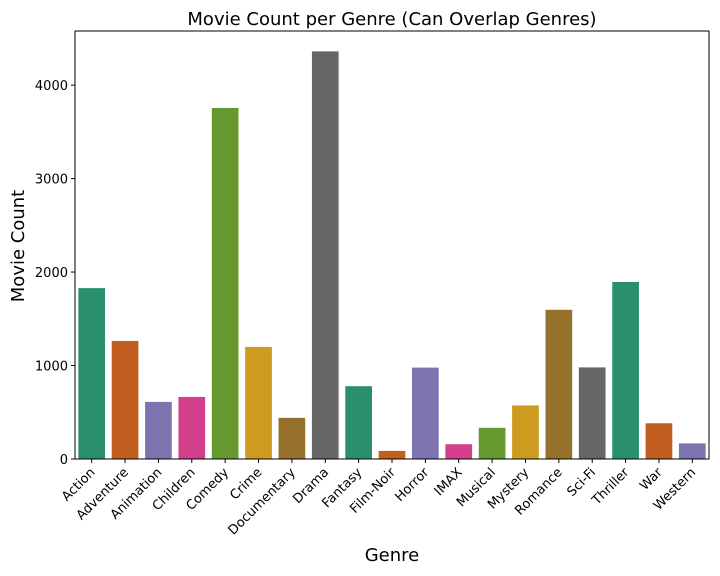 The height and width of the screenshot is (576, 720). Describe the element at coordinates (459, 451) in the screenshot. I see `bar-imax` at that location.